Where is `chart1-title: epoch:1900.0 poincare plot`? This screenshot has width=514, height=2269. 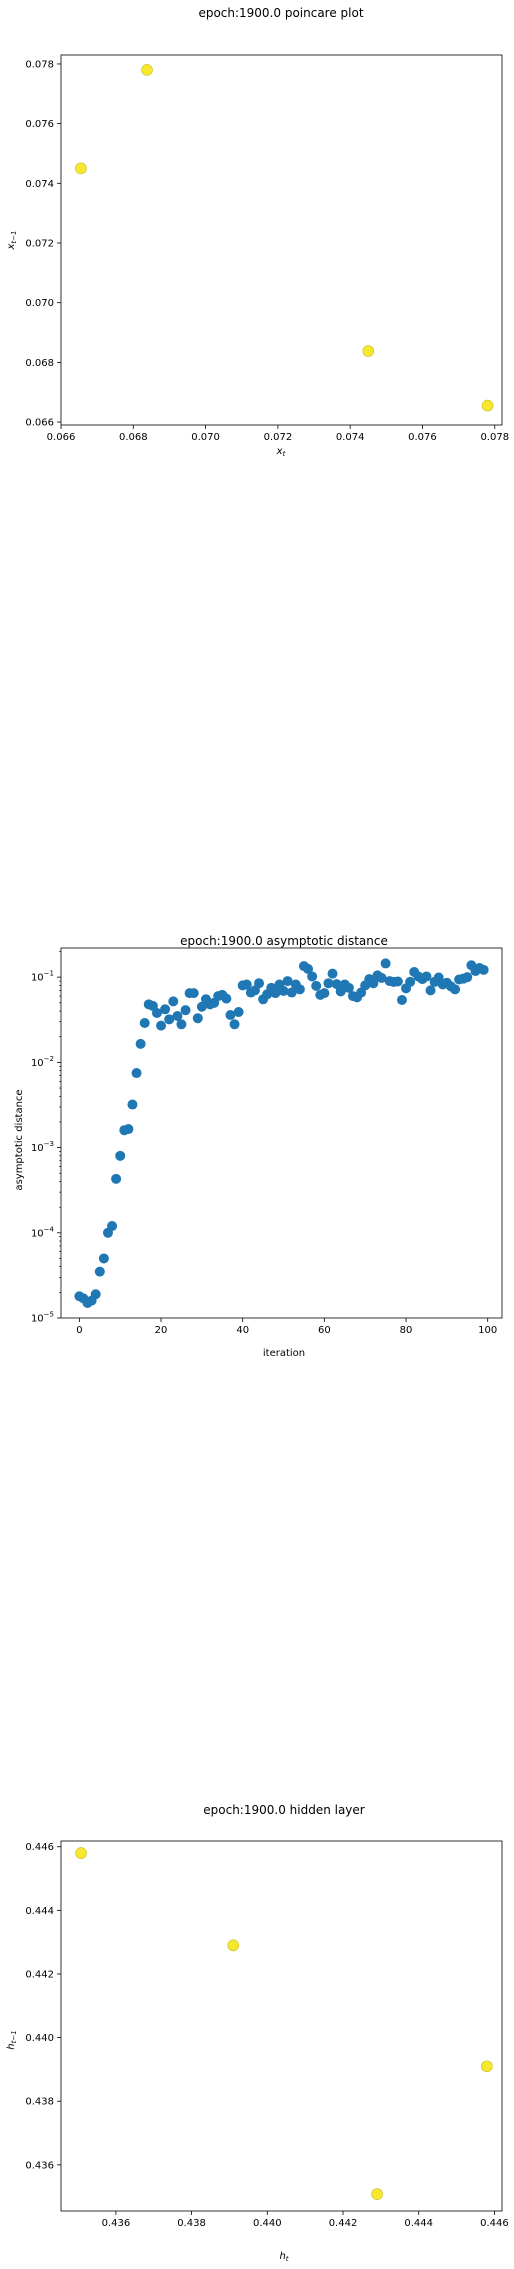 chart1-title: epoch:1900.0 poincare plot is located at coordinates (280, 13).